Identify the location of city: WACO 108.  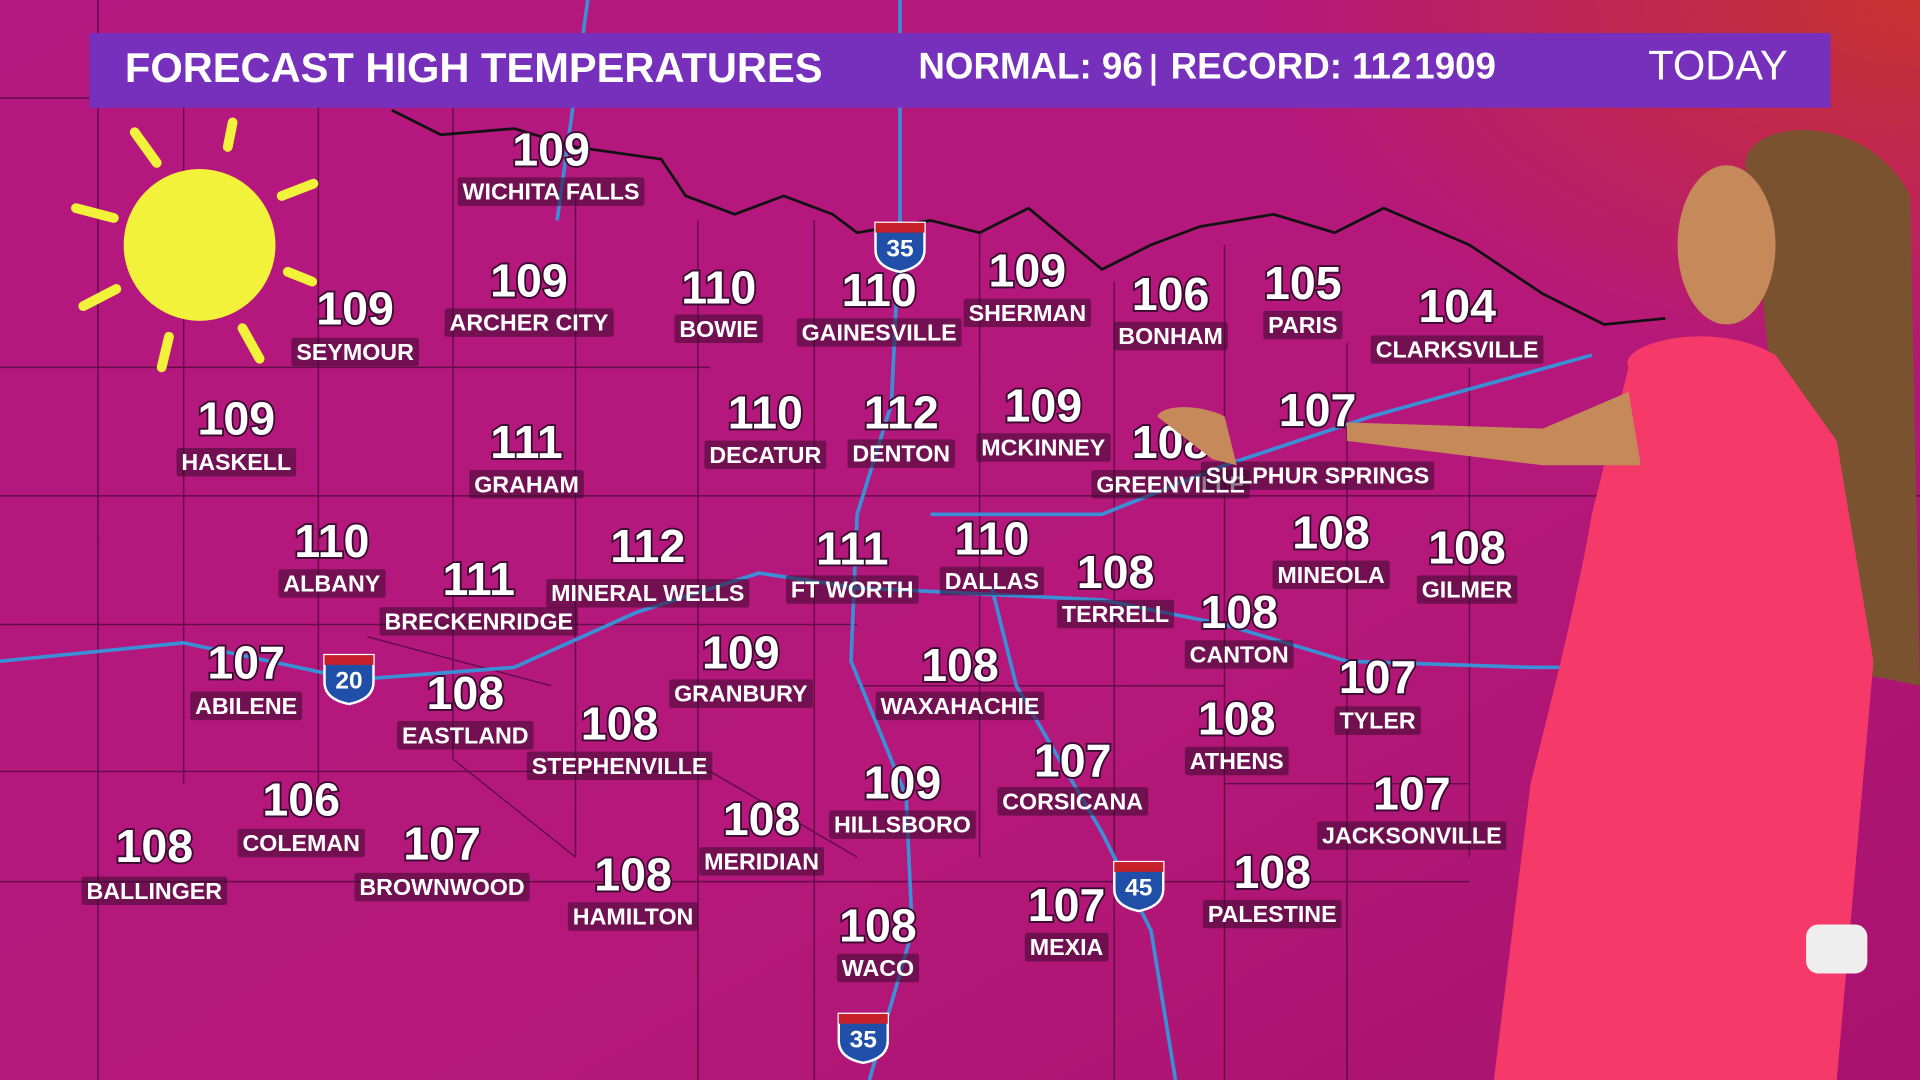
(878, 940).